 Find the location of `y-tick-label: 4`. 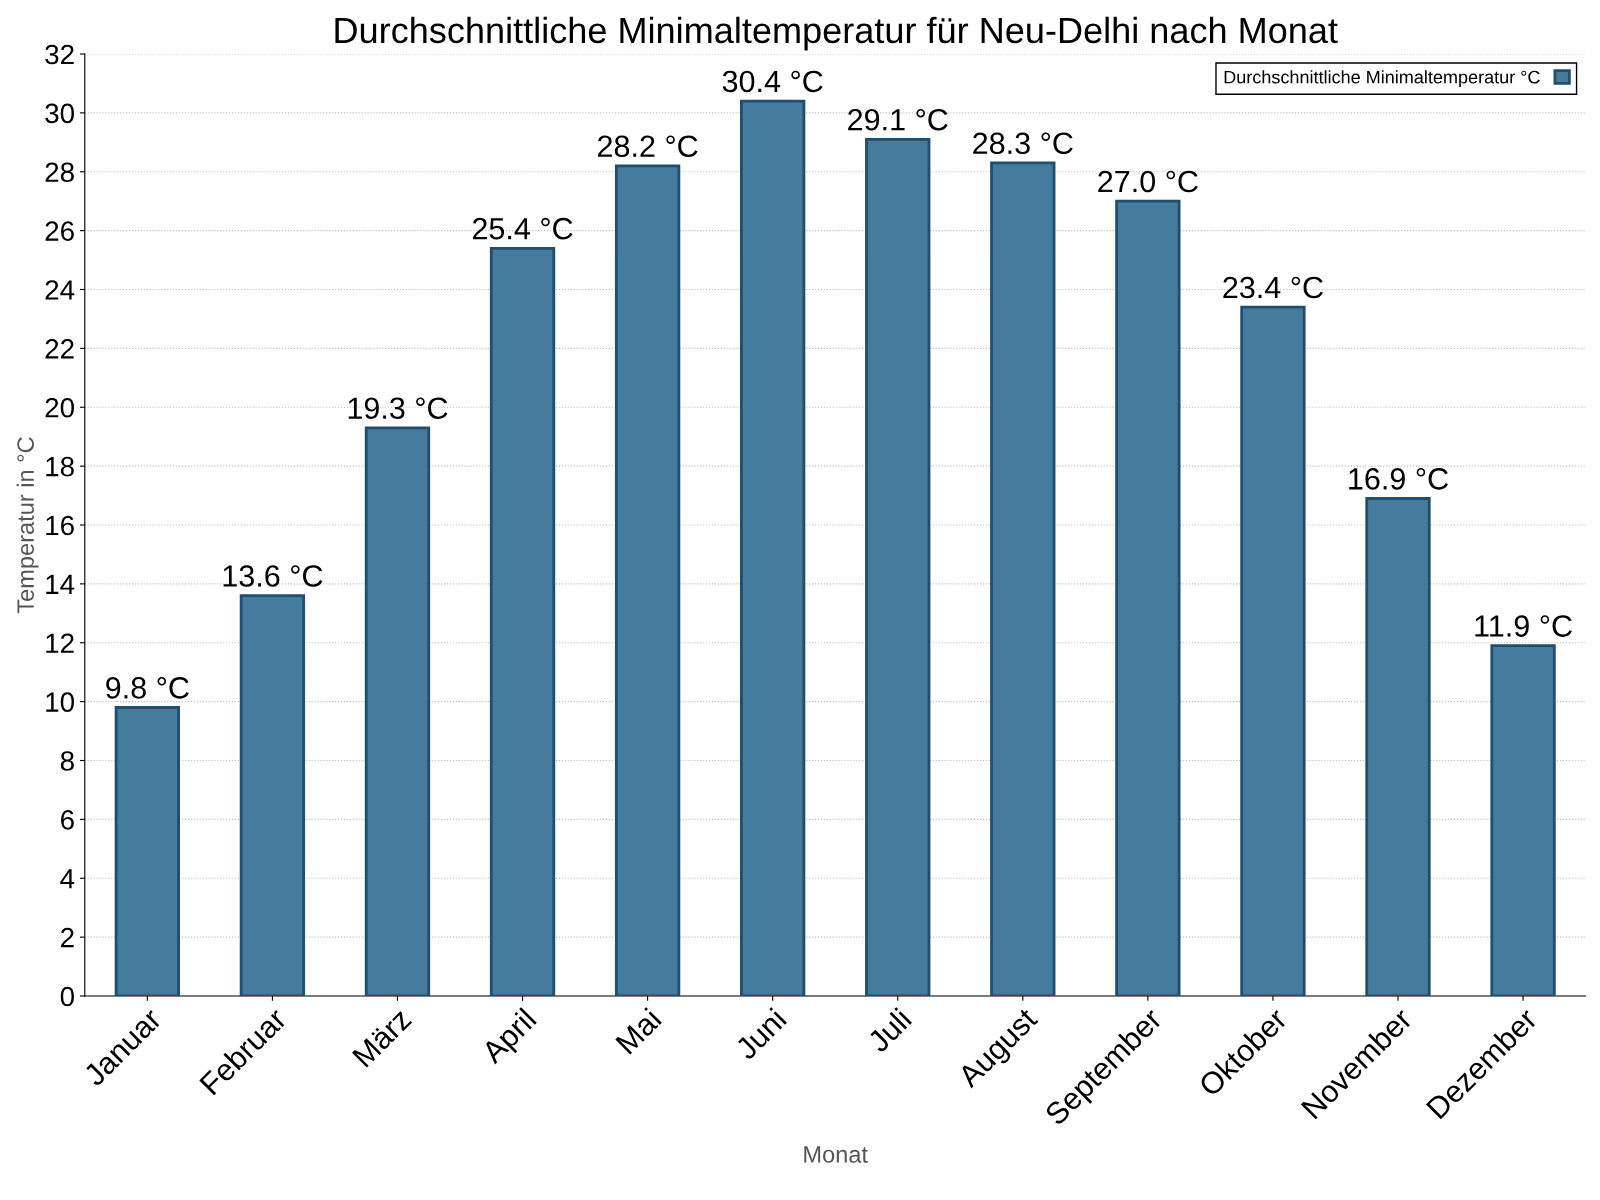

y-tick-label: 4 is located at coordinates (67, 879).